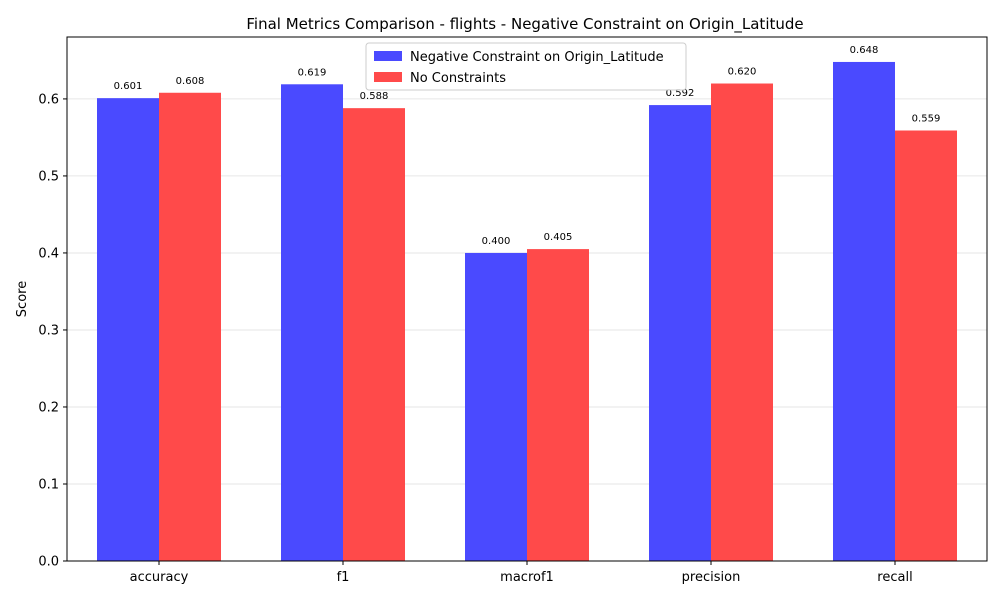 The image size is (1000, 604). What do you see at coordinates (527, 577) in the screenshot?
I see `x-tick-label: macrof1` at bounding box center [527, 577].